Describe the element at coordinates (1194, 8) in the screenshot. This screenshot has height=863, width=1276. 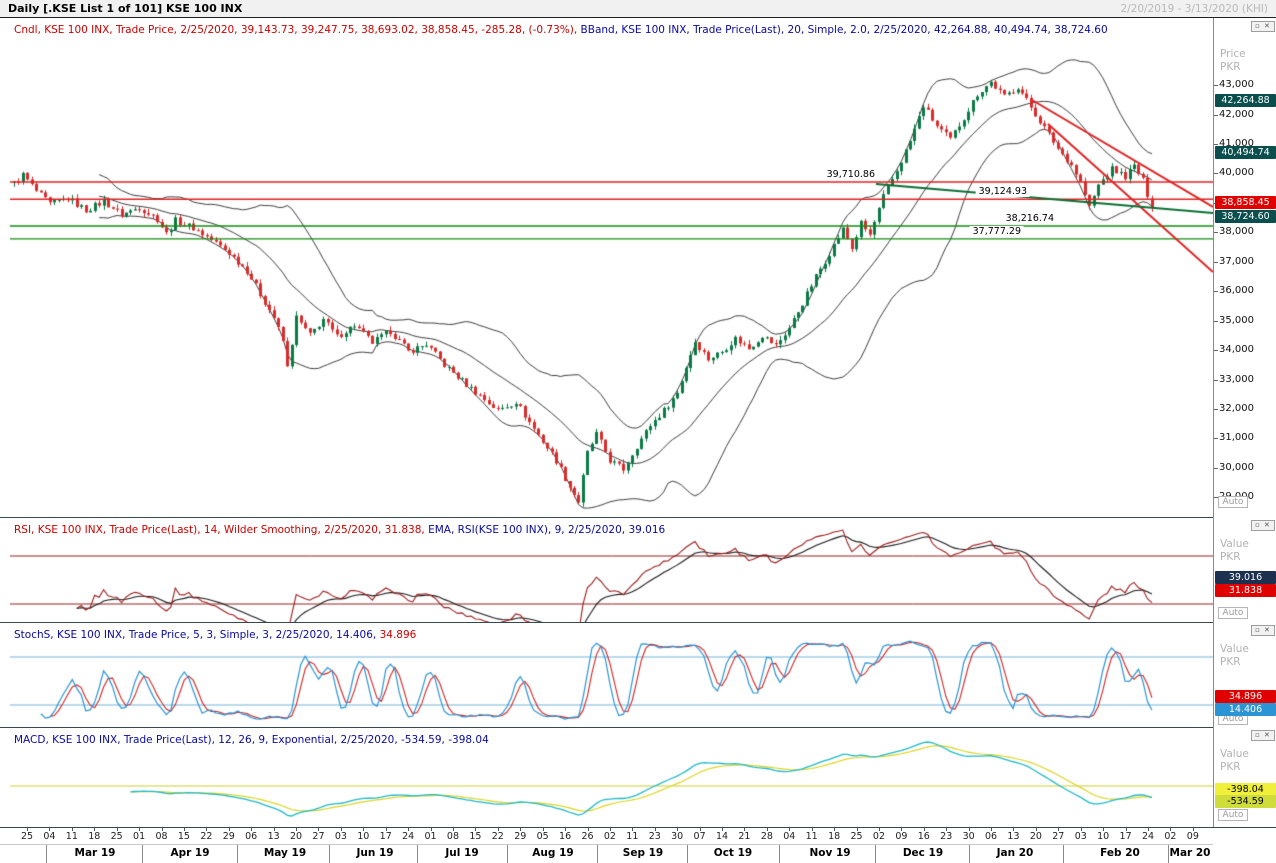
I see `date-range-label: 2/20/2019 - 3/13/2020 (KHI)` at that location.